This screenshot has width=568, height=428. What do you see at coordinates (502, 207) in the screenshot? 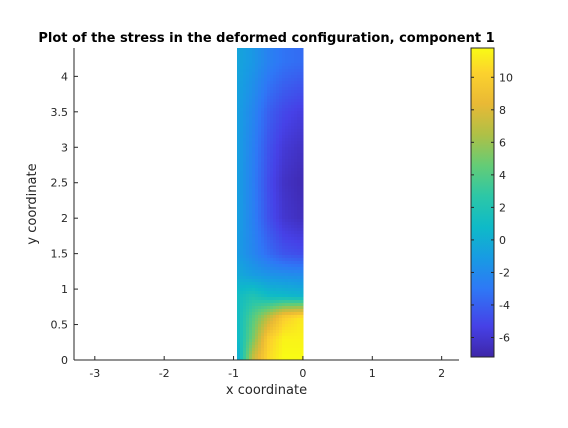
I see `colorbar-tick-label: 2` at bounding box center [502, 207].